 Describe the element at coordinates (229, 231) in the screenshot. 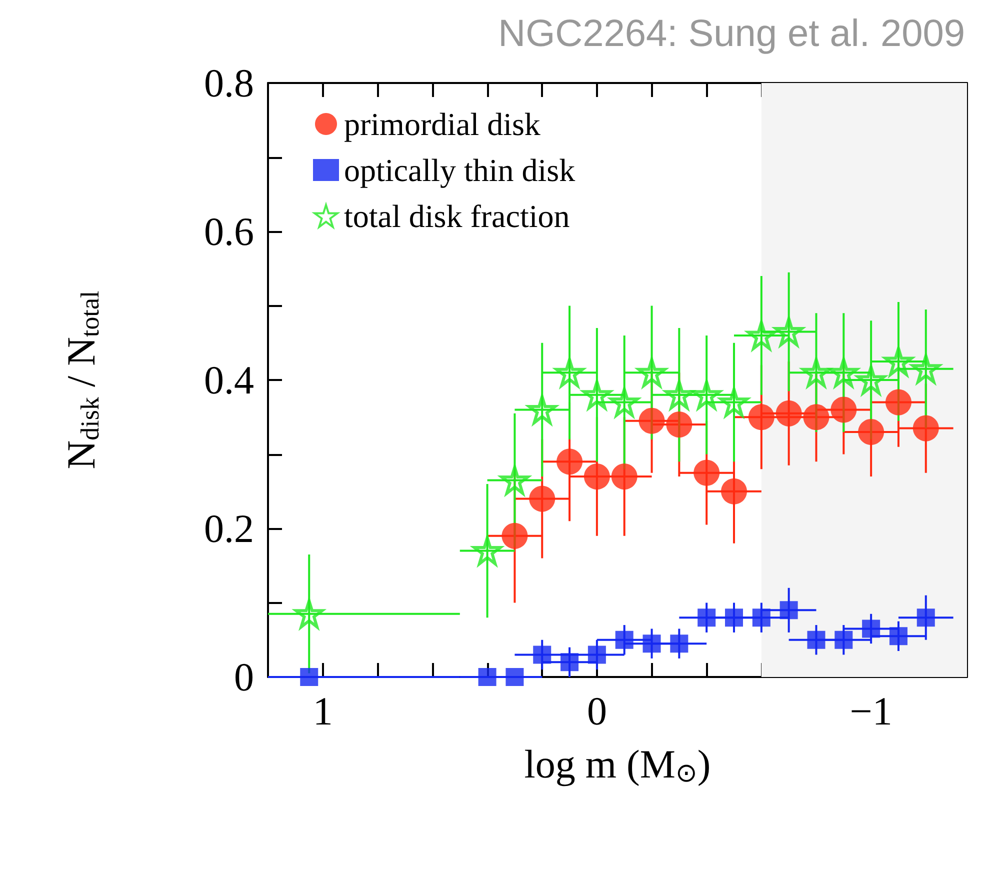

I see `y-tick-label: 0.6` at that location.